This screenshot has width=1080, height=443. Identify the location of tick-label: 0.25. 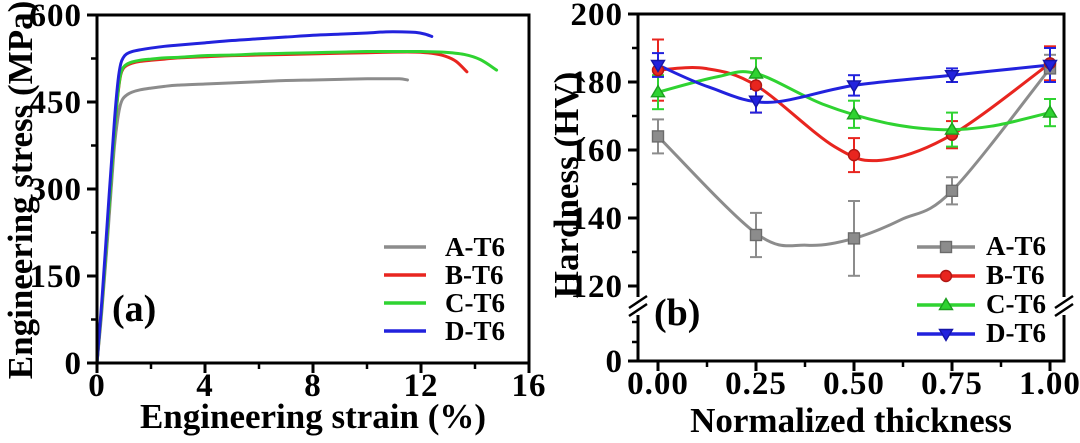
(756, 384).